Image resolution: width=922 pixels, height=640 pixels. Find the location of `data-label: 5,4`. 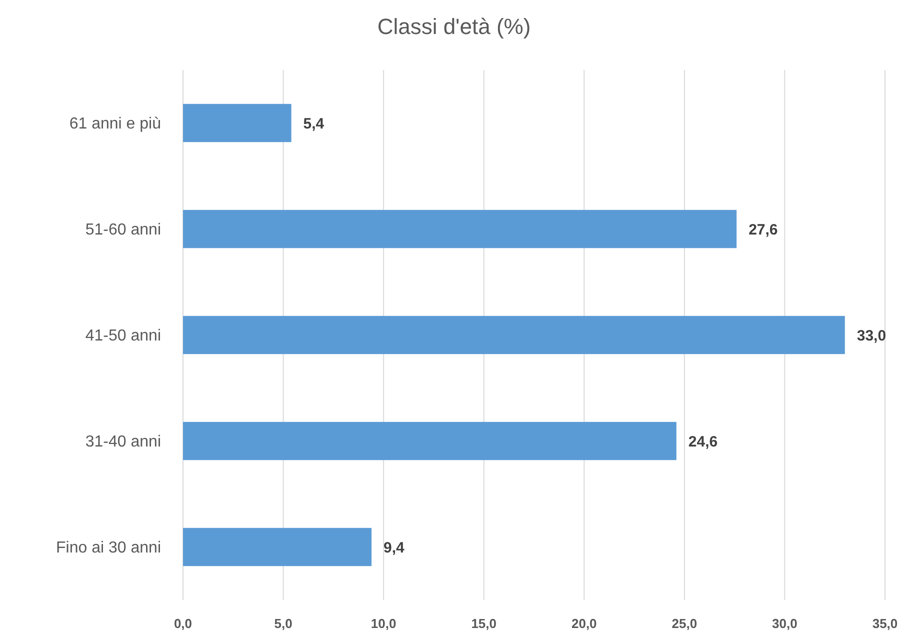

data-label: 5,4 is located at coordinates (314, 123).